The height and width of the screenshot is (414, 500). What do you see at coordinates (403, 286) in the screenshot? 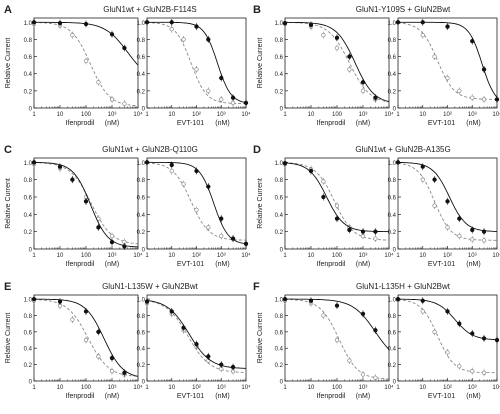
I see `panel-title: GluN1-L135H + GluN2Bwt` at bounding box center [403, 286].